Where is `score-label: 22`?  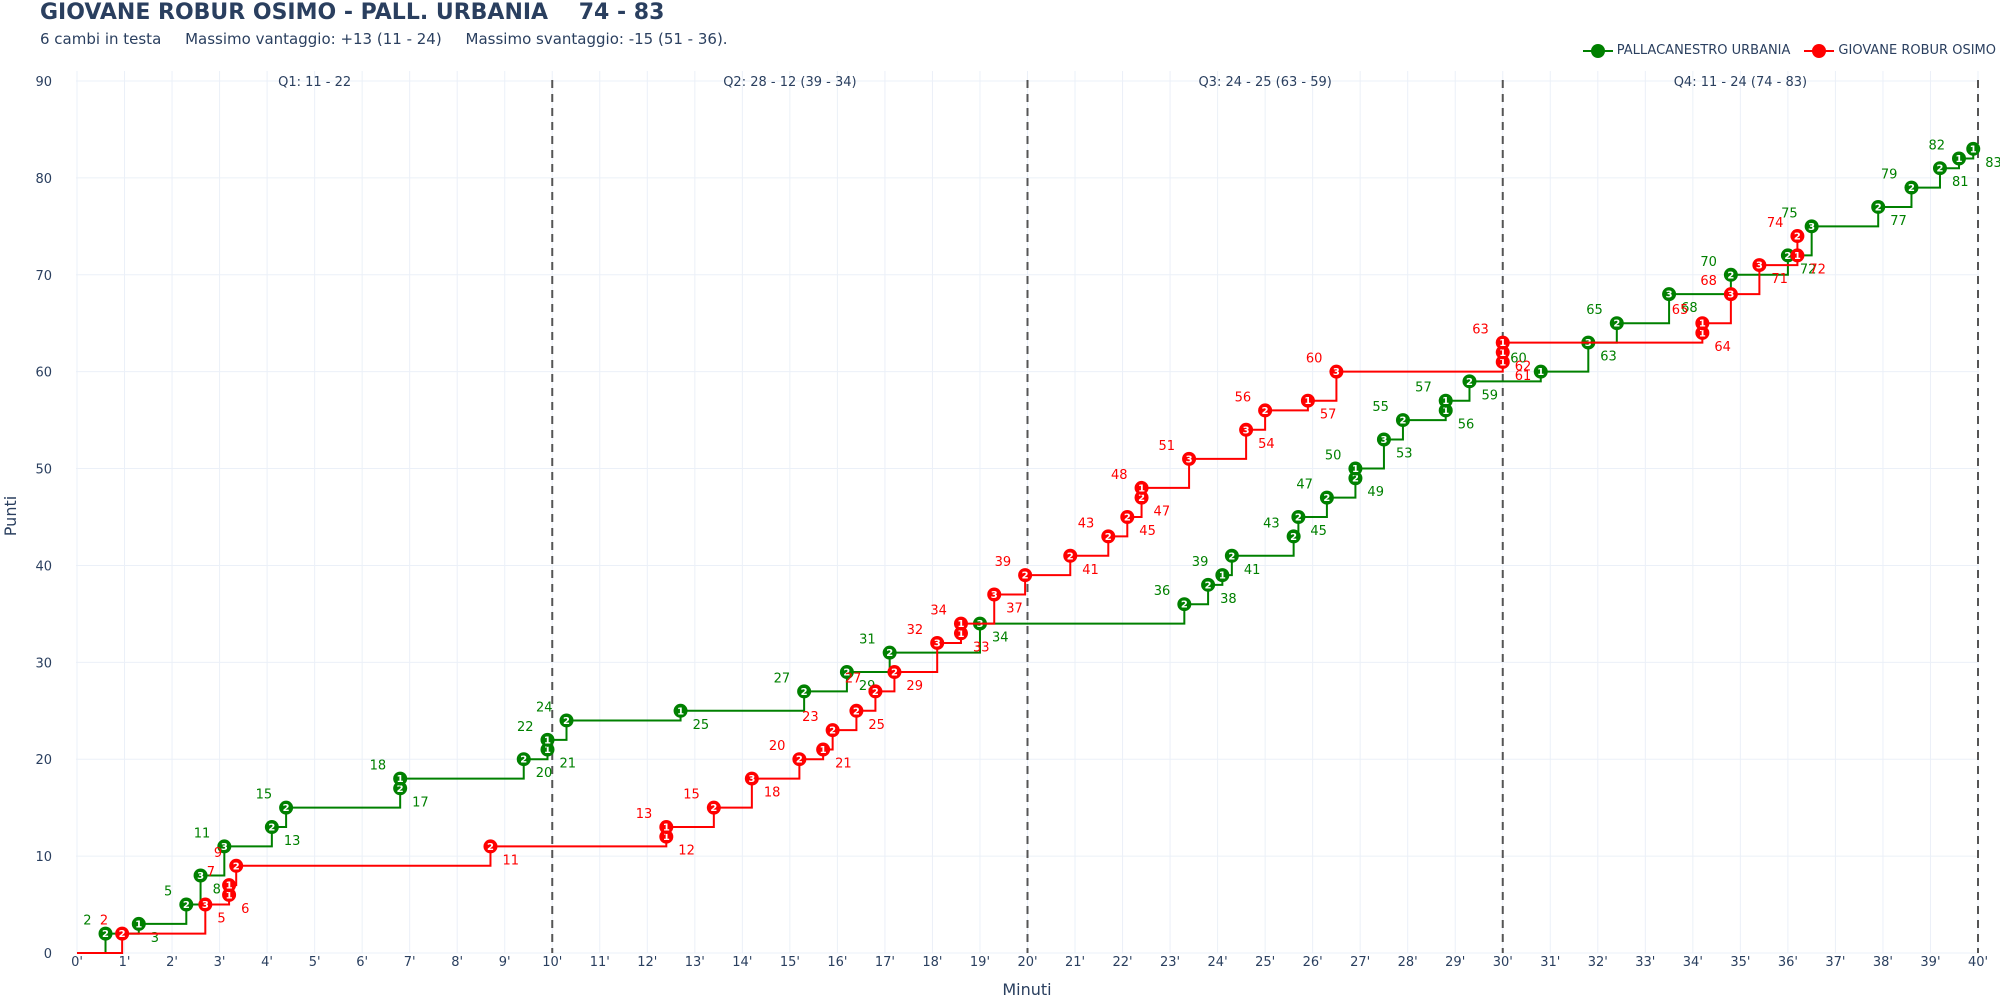 score-label: 22 is located at coordinates (525, 727).